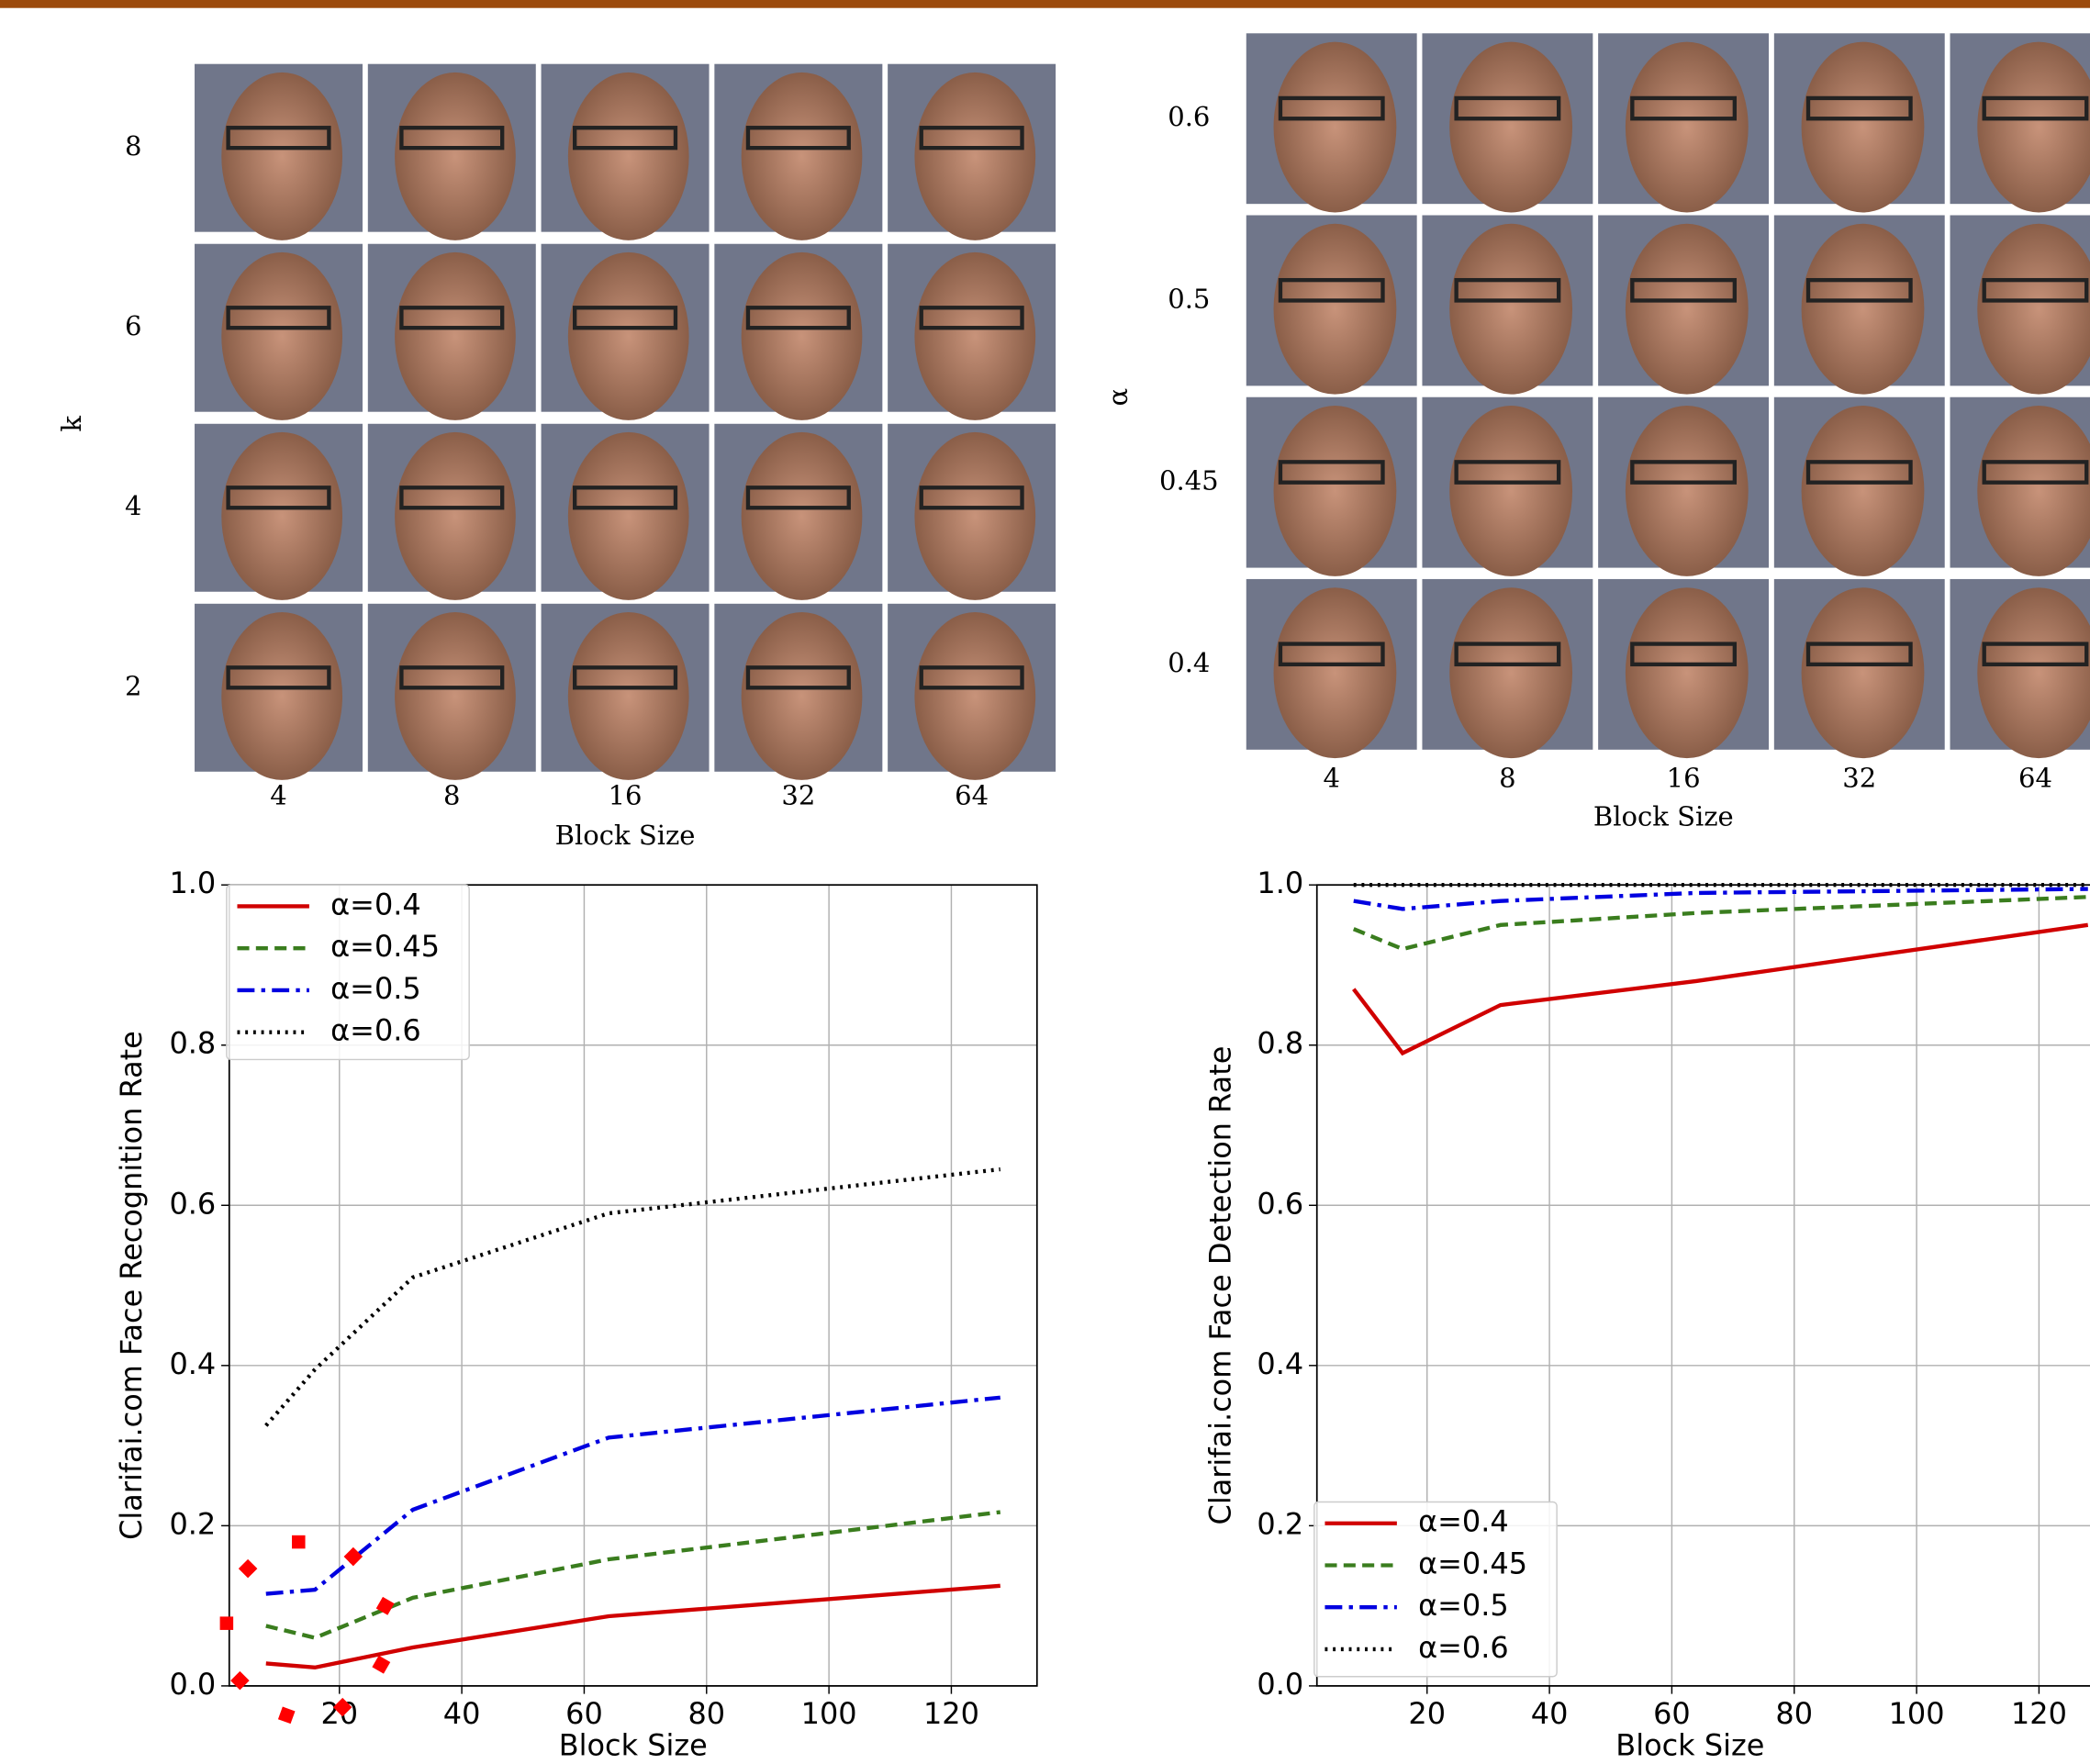  What do you see at coordinates (1189, 481) in the screenshot?
I see `row-label: 0.45` at bounding box center [1189, 481].